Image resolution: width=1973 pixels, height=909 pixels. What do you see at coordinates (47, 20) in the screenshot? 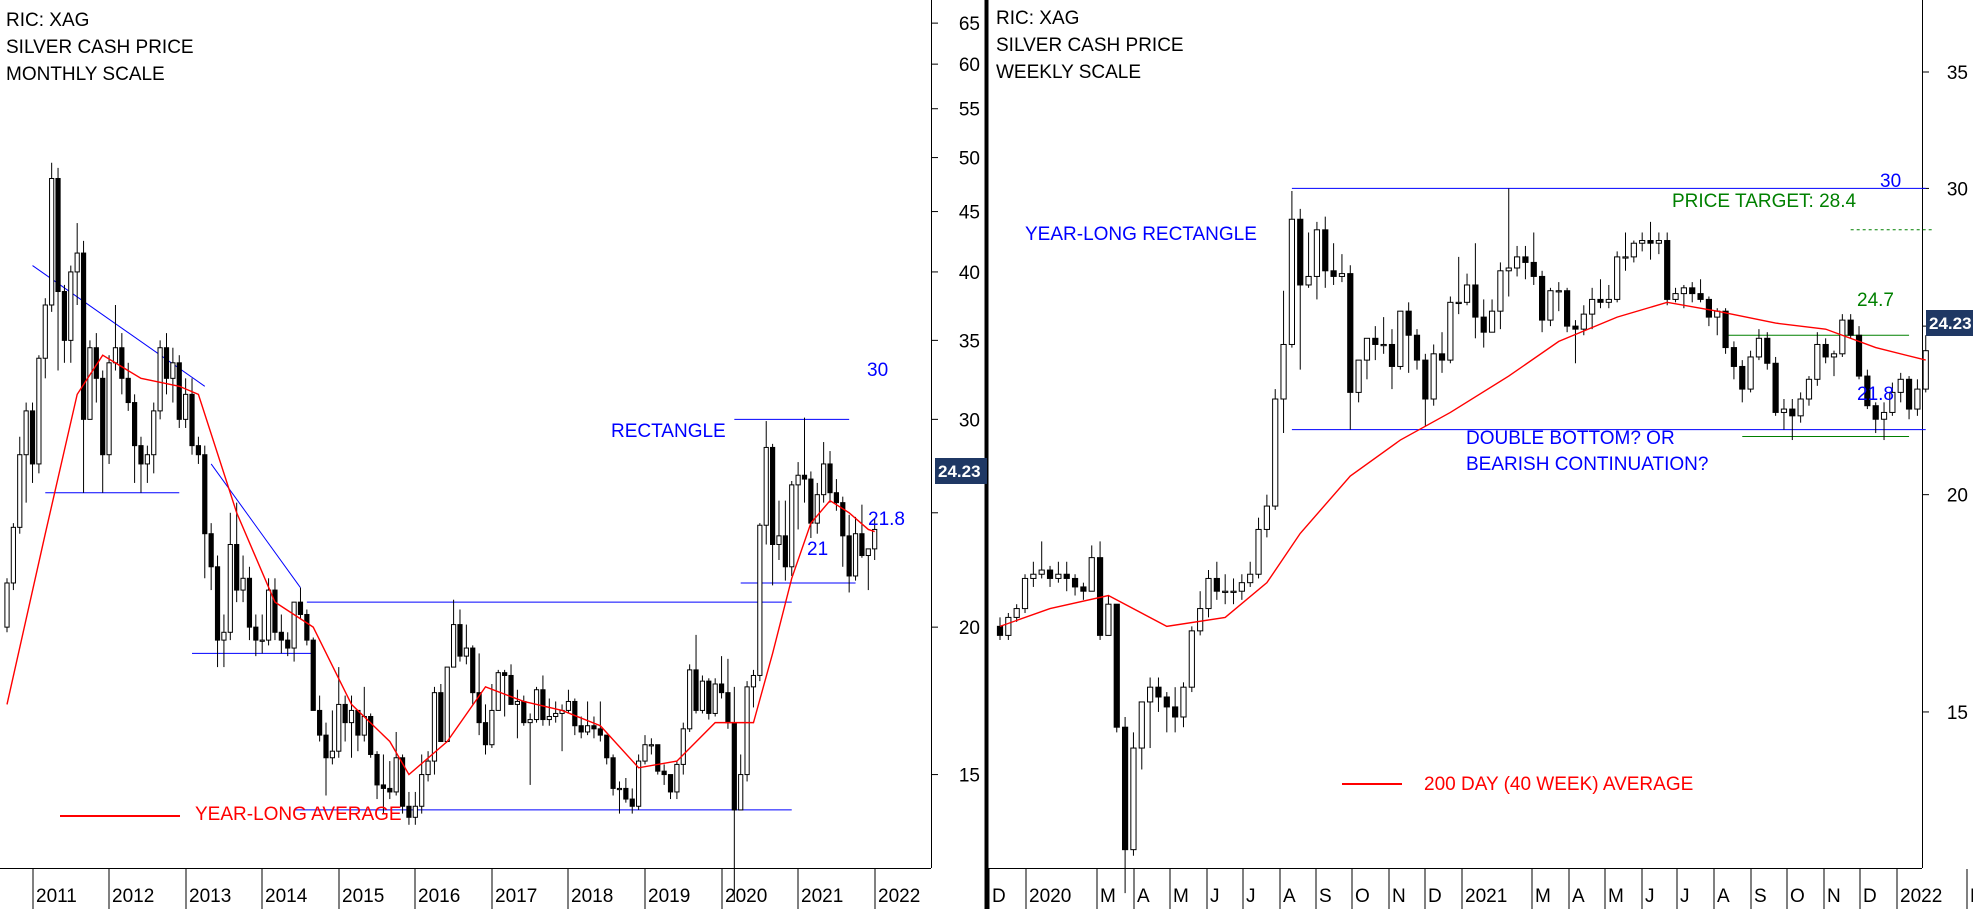
I see `left-header-line-1: RIC: XAG` at bounding box center [47, 20].